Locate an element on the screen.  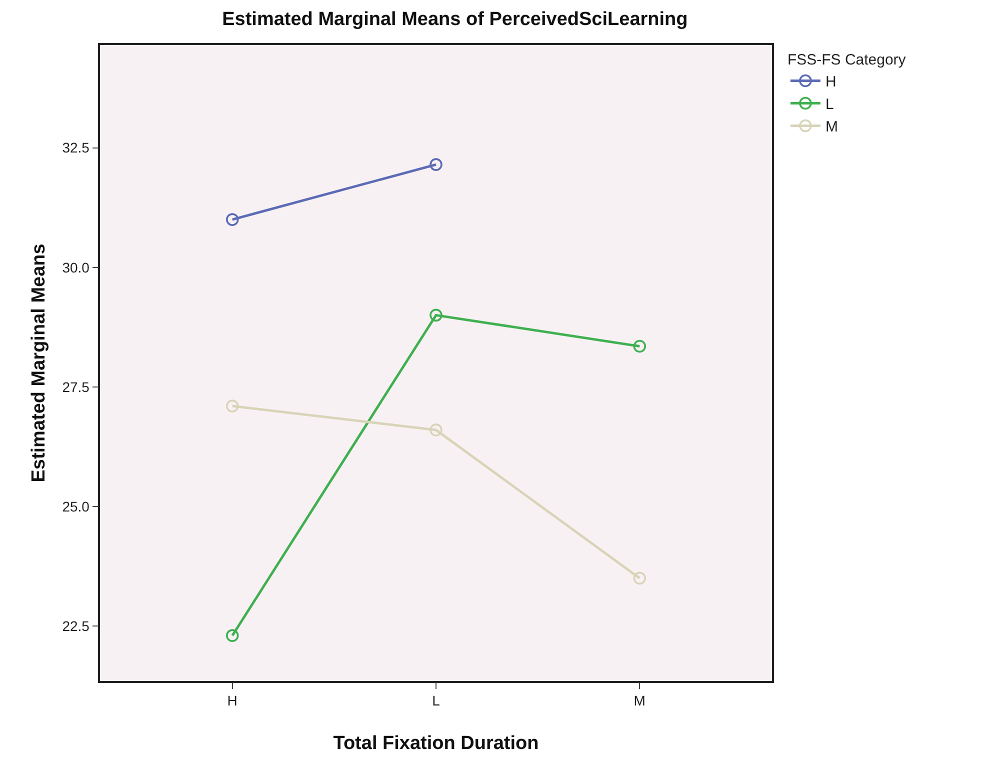
legend-label: M is located at coordinates (831, 127).